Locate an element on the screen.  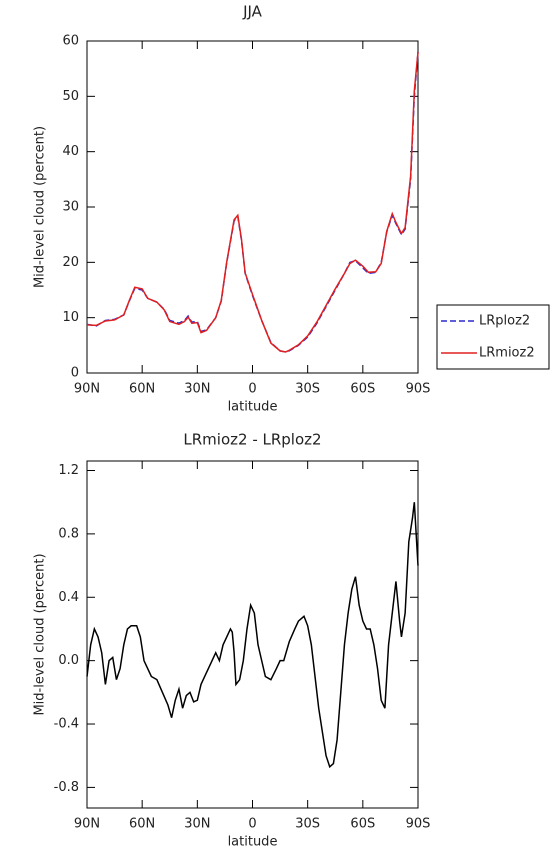
y-tick-label: 60 is located at coordinates (70, 41).